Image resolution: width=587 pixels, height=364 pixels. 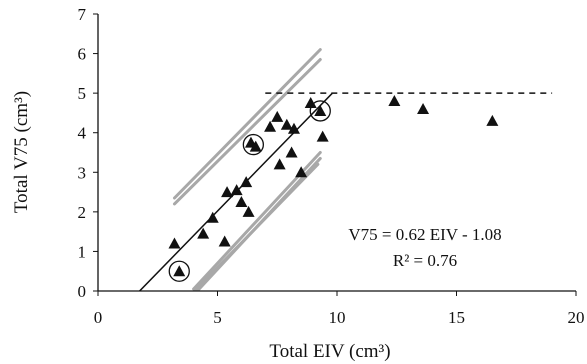 I want to click on y-tick-label: 0, so click(x=82, y=291).